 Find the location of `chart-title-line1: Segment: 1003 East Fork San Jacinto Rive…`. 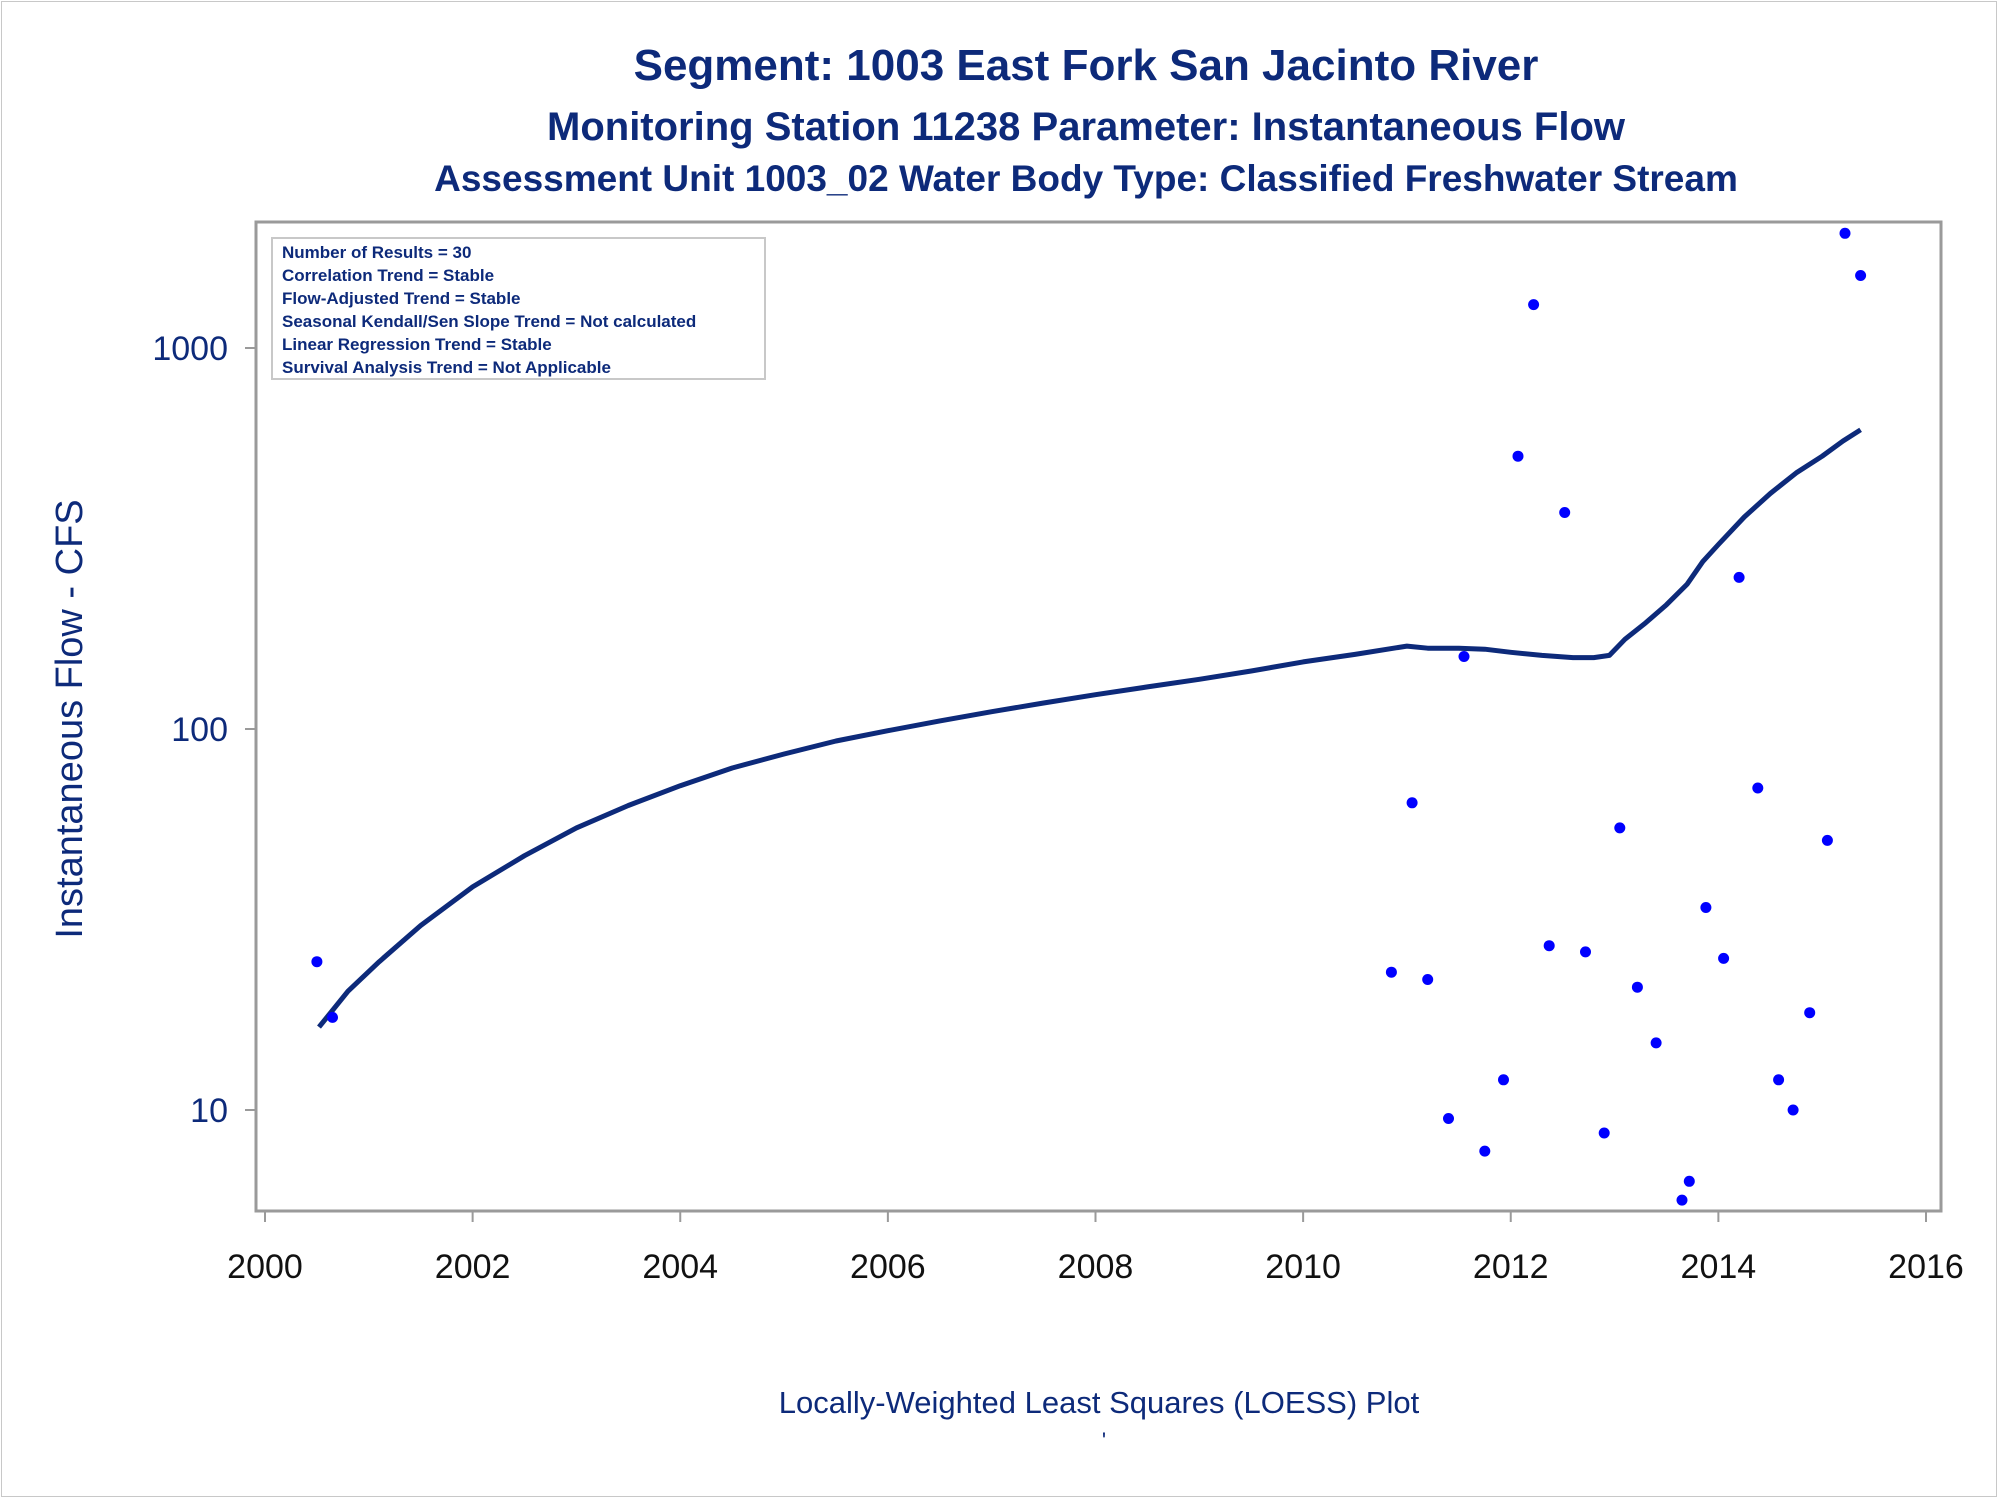

chart-title-line1: Segment: 1003 East Fork San Jacinto Rive… is located at coordinates (1086, 65).